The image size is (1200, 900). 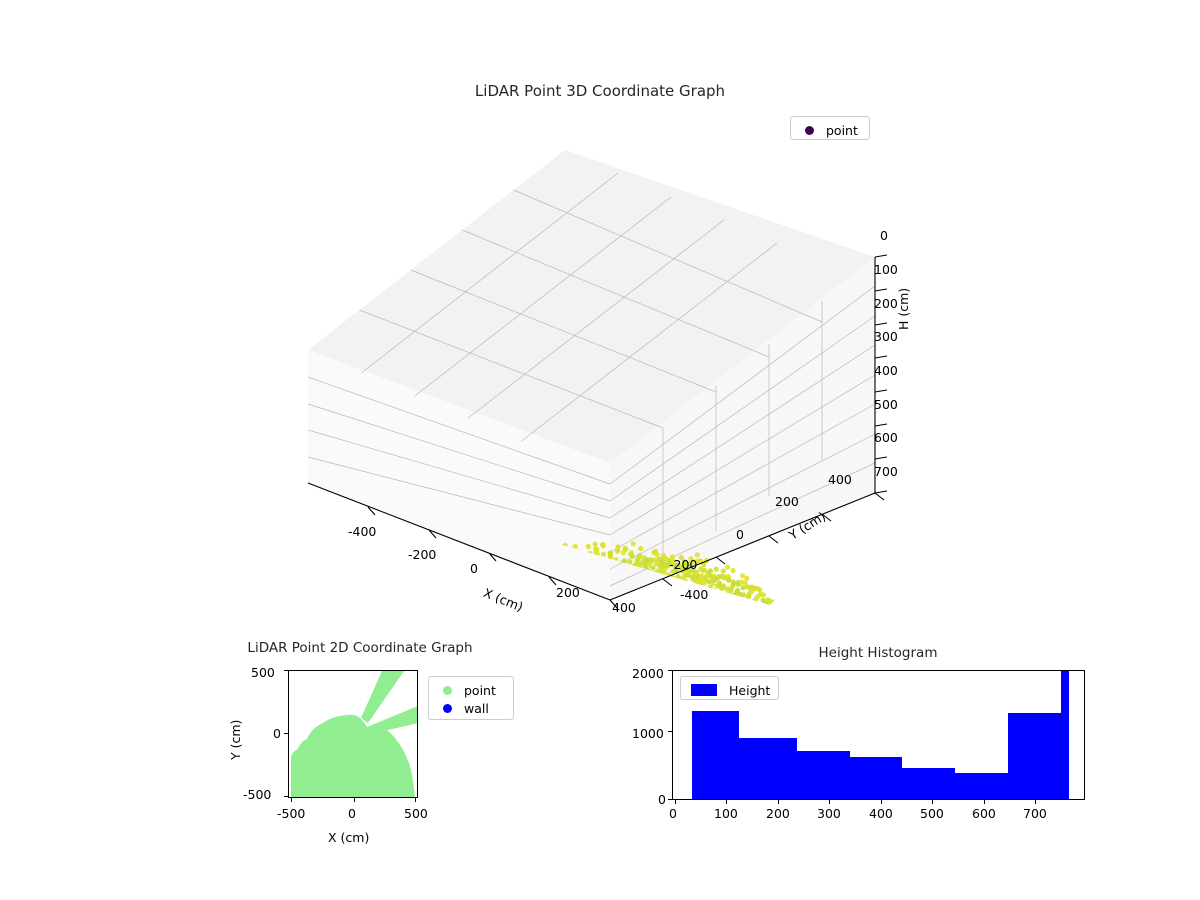 I want to click on axis2d-y-label: Y (cm), so click(x=235, y=739).